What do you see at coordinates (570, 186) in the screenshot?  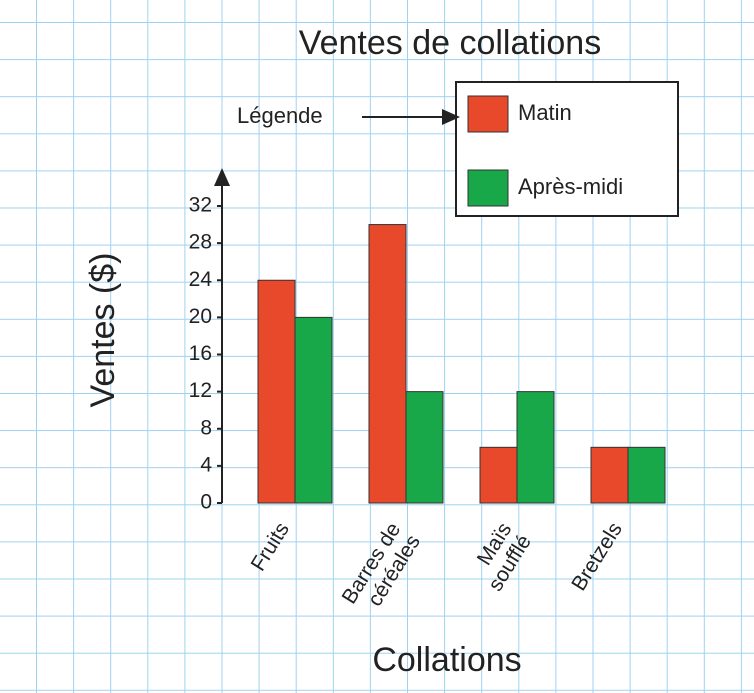 I see `legend-label: Après-midi` at bounding box center [570, 186].